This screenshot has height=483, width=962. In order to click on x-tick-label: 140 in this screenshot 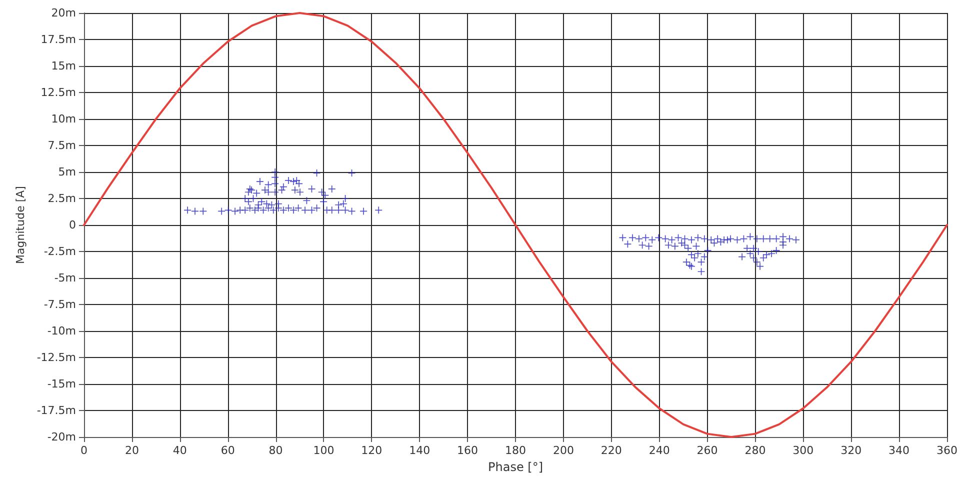, I will do `click(419, 450)`.